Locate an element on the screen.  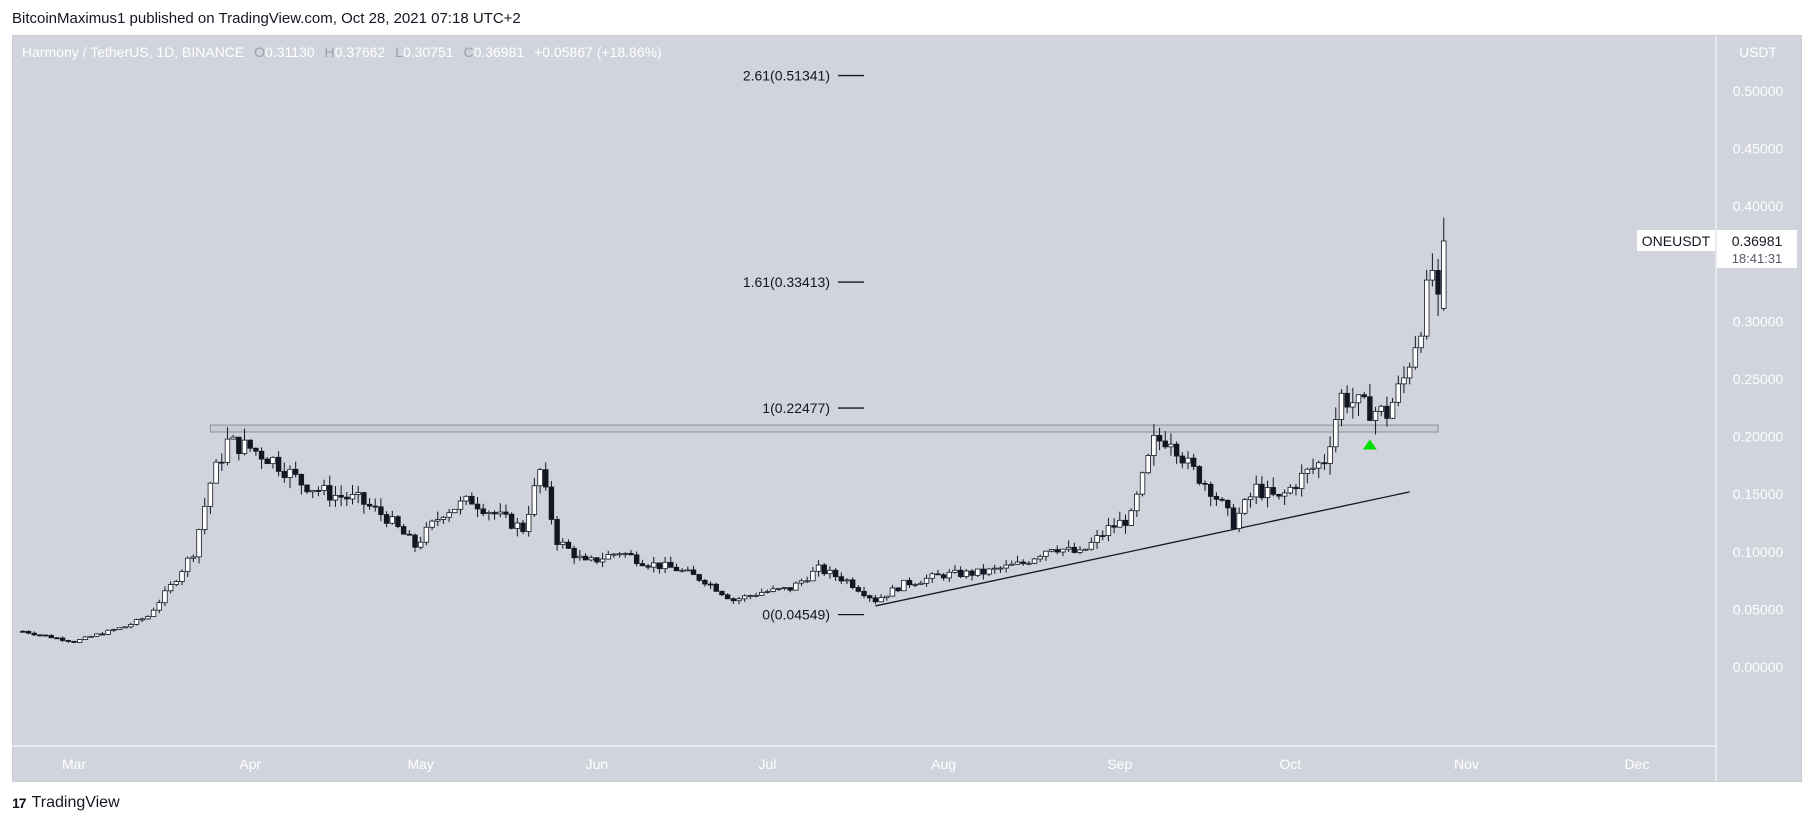
tradingview-logo: 17 TradingView is located at coordinates (66, 803).